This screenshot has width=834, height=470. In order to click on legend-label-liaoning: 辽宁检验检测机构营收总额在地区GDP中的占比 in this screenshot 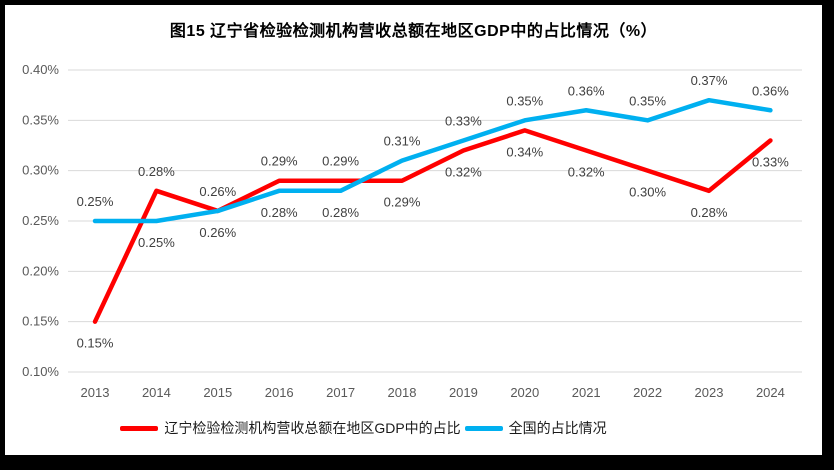, I will do `click(312, 428)`.